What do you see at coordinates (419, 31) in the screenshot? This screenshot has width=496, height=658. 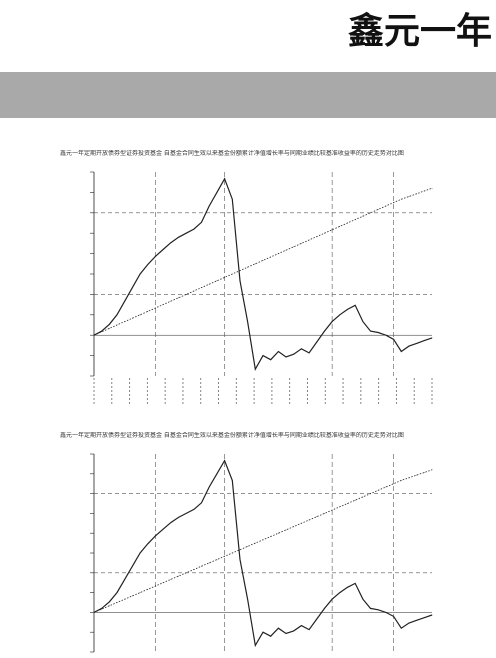 I see `page-title: 鑫元一年` at bounding box center [419, 31].